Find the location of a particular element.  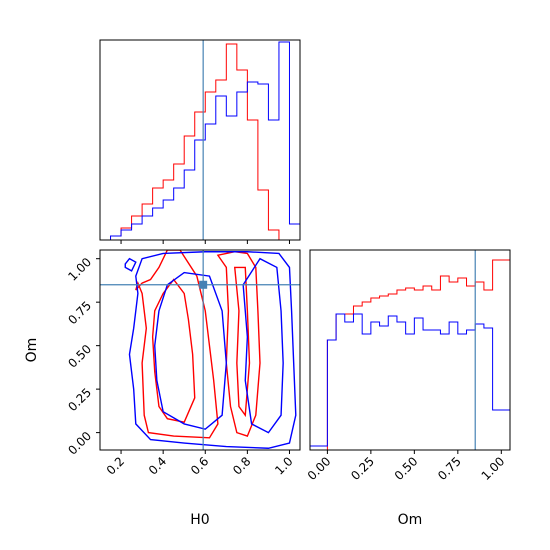

x-tick-label: 1.0 is located at coordinates (283, 465).